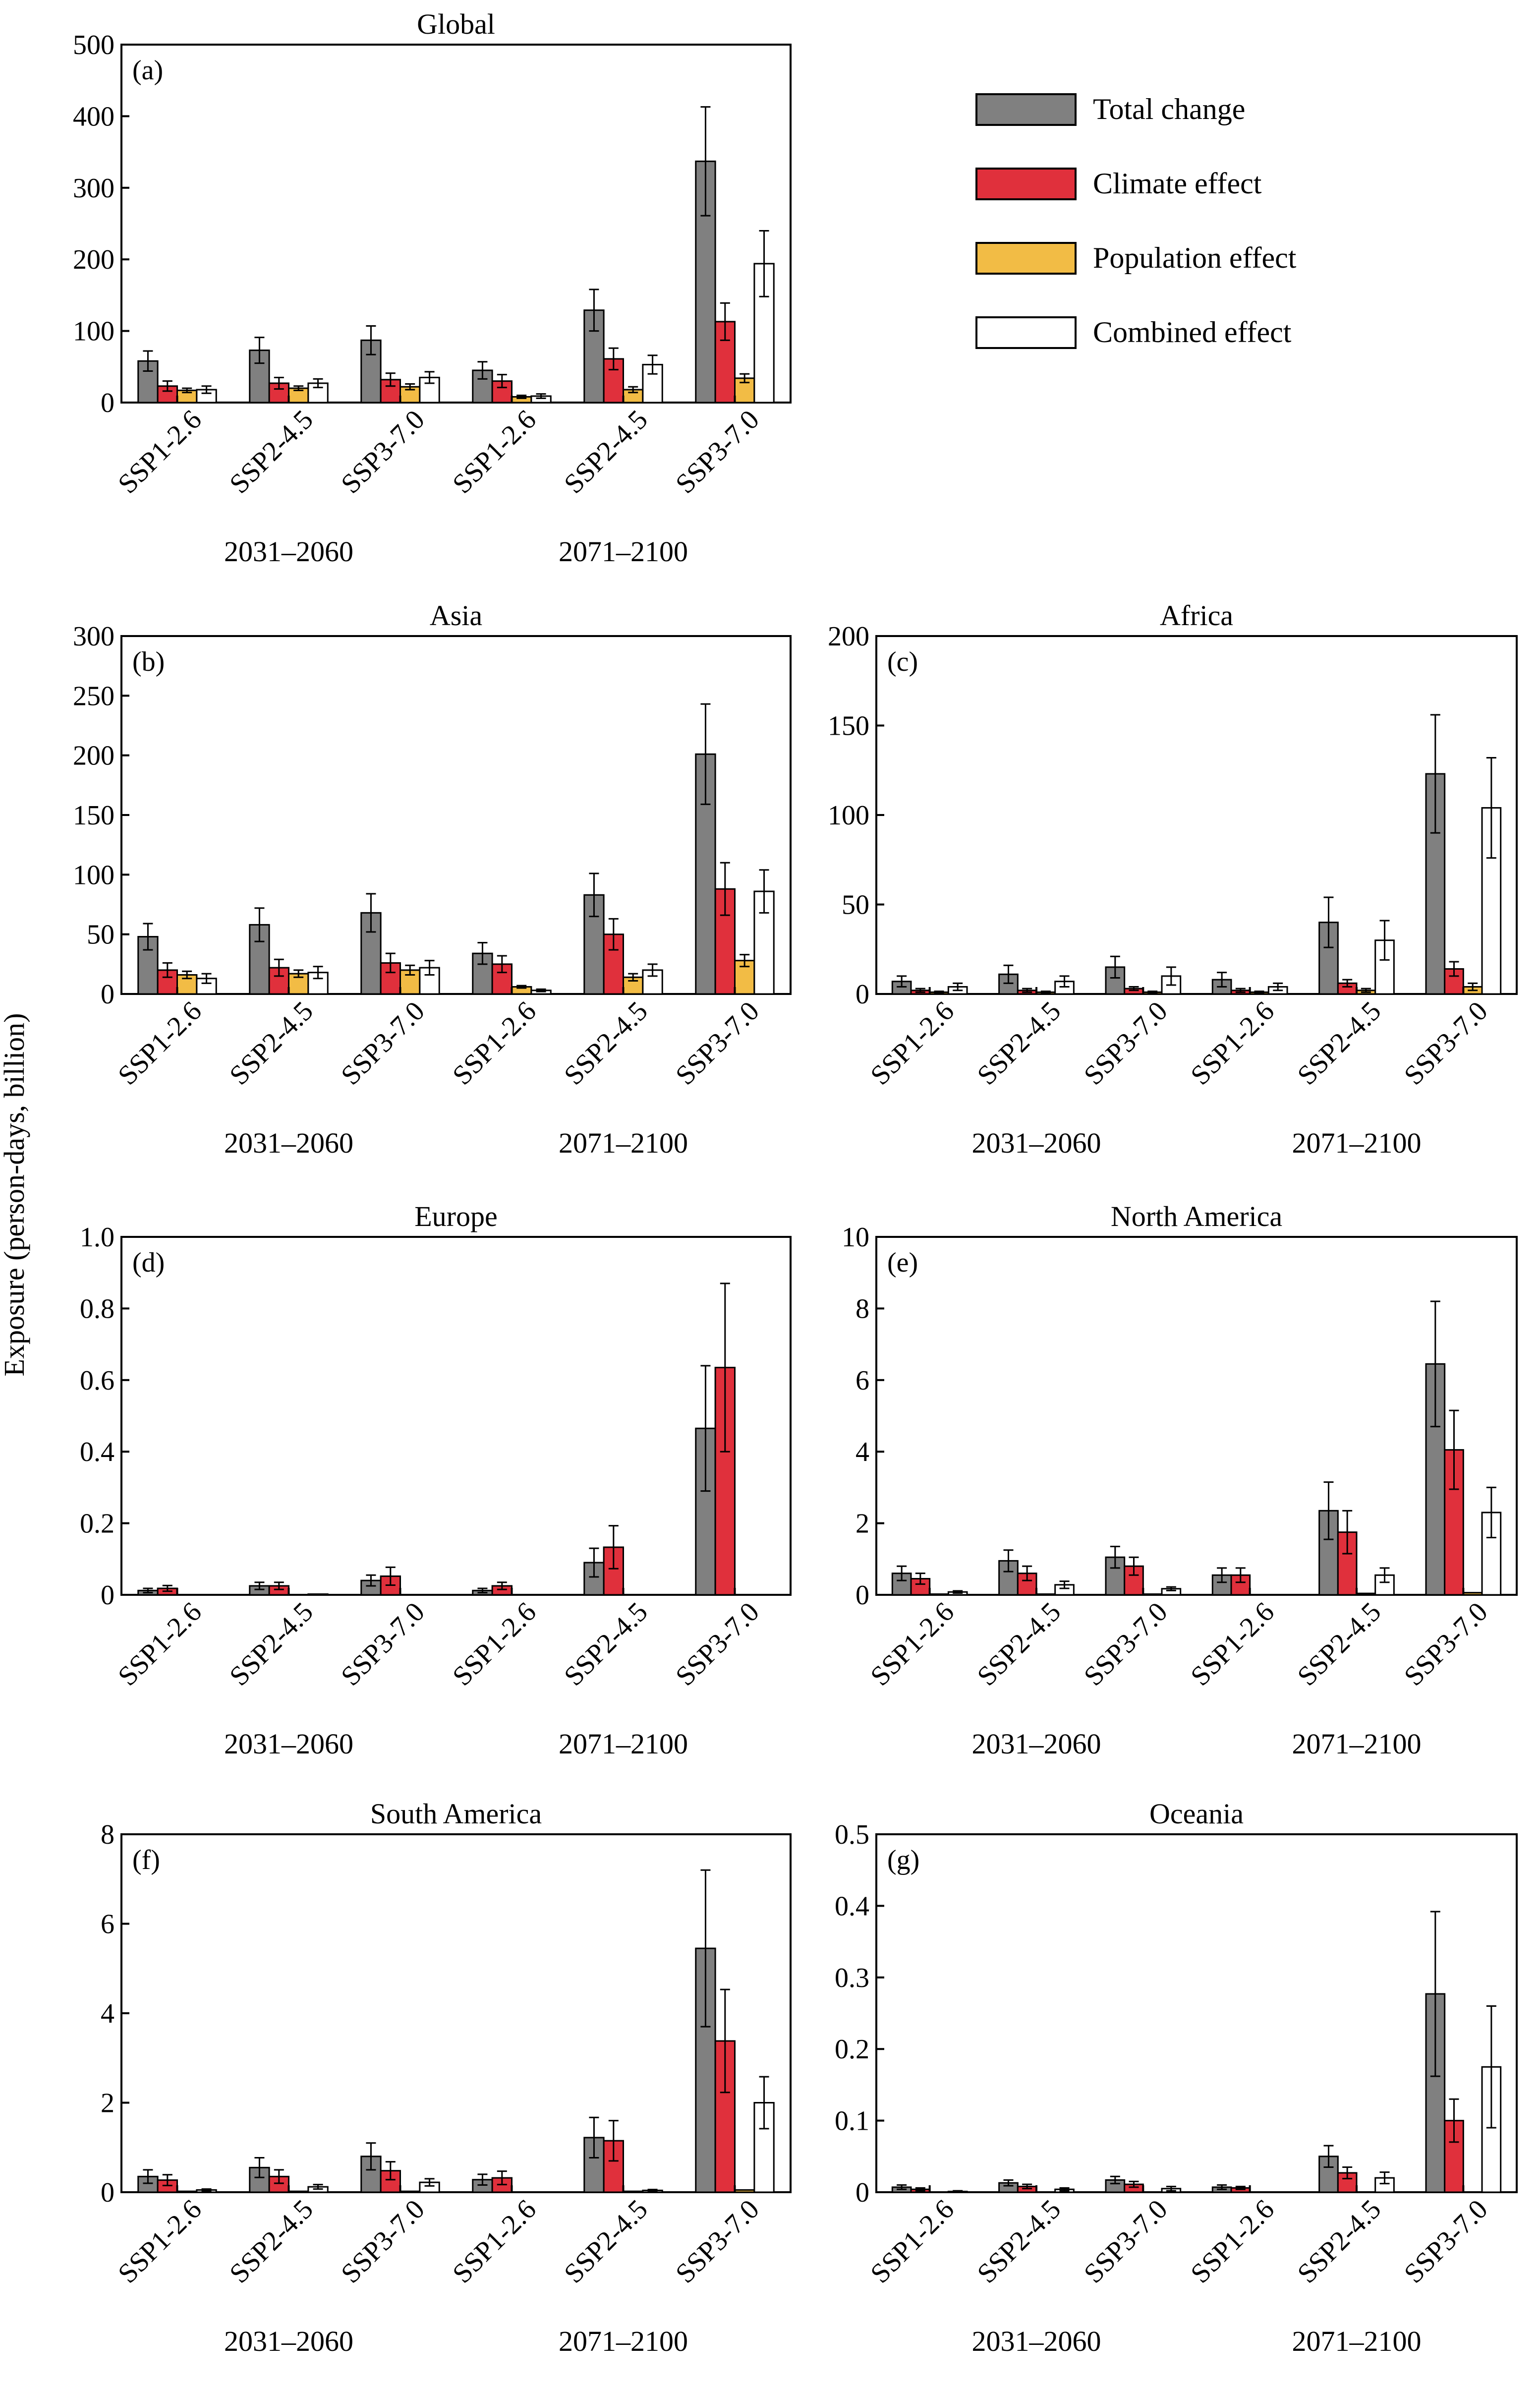 The width and height of the screenshot is (1540, 2390). Describe the element at coordinates (97, 1380) in the screenshot. I see `y-tick-label: 0.6` at that location.